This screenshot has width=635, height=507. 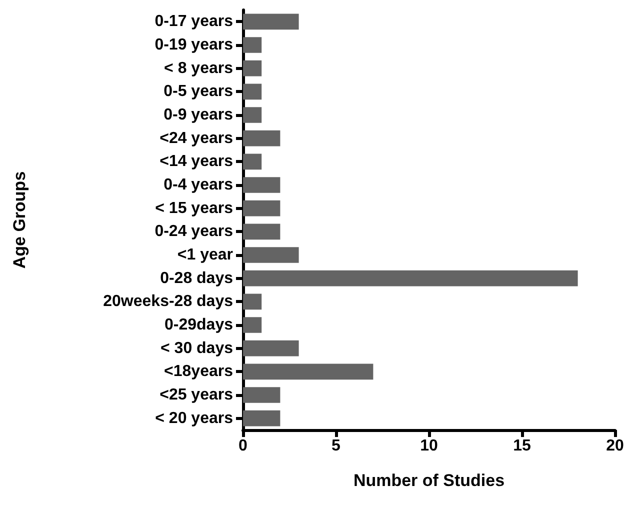 I want to click on y-tick-label: 0-28 days, so click(x=197, y=278).